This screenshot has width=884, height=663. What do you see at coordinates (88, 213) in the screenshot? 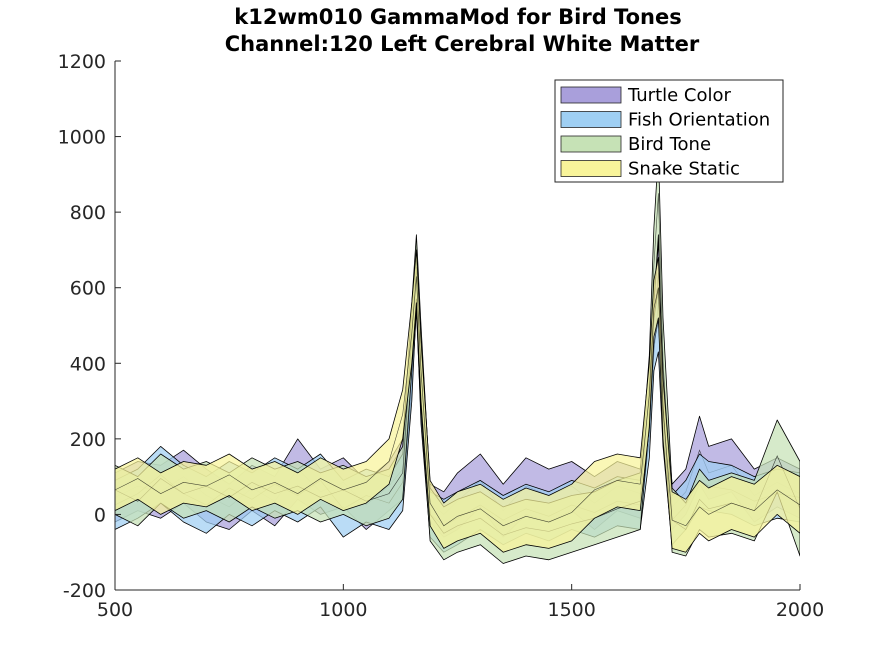
I see `y-tick-label: 800` at bounding box center [88, 213].